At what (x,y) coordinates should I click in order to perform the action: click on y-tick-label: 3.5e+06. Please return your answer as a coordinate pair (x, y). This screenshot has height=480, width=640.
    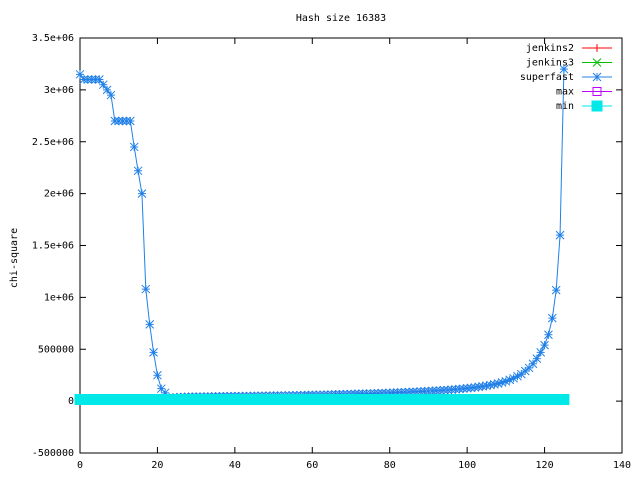
    Looking at the image, I should click on (53, 38).